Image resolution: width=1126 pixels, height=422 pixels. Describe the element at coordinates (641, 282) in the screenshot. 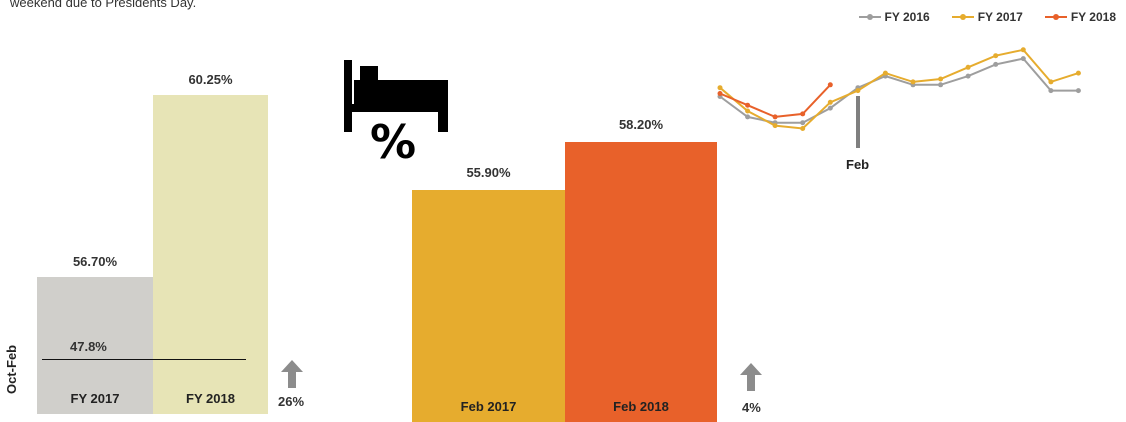

I see `bar-feb2018: Feb 2018` at that location.